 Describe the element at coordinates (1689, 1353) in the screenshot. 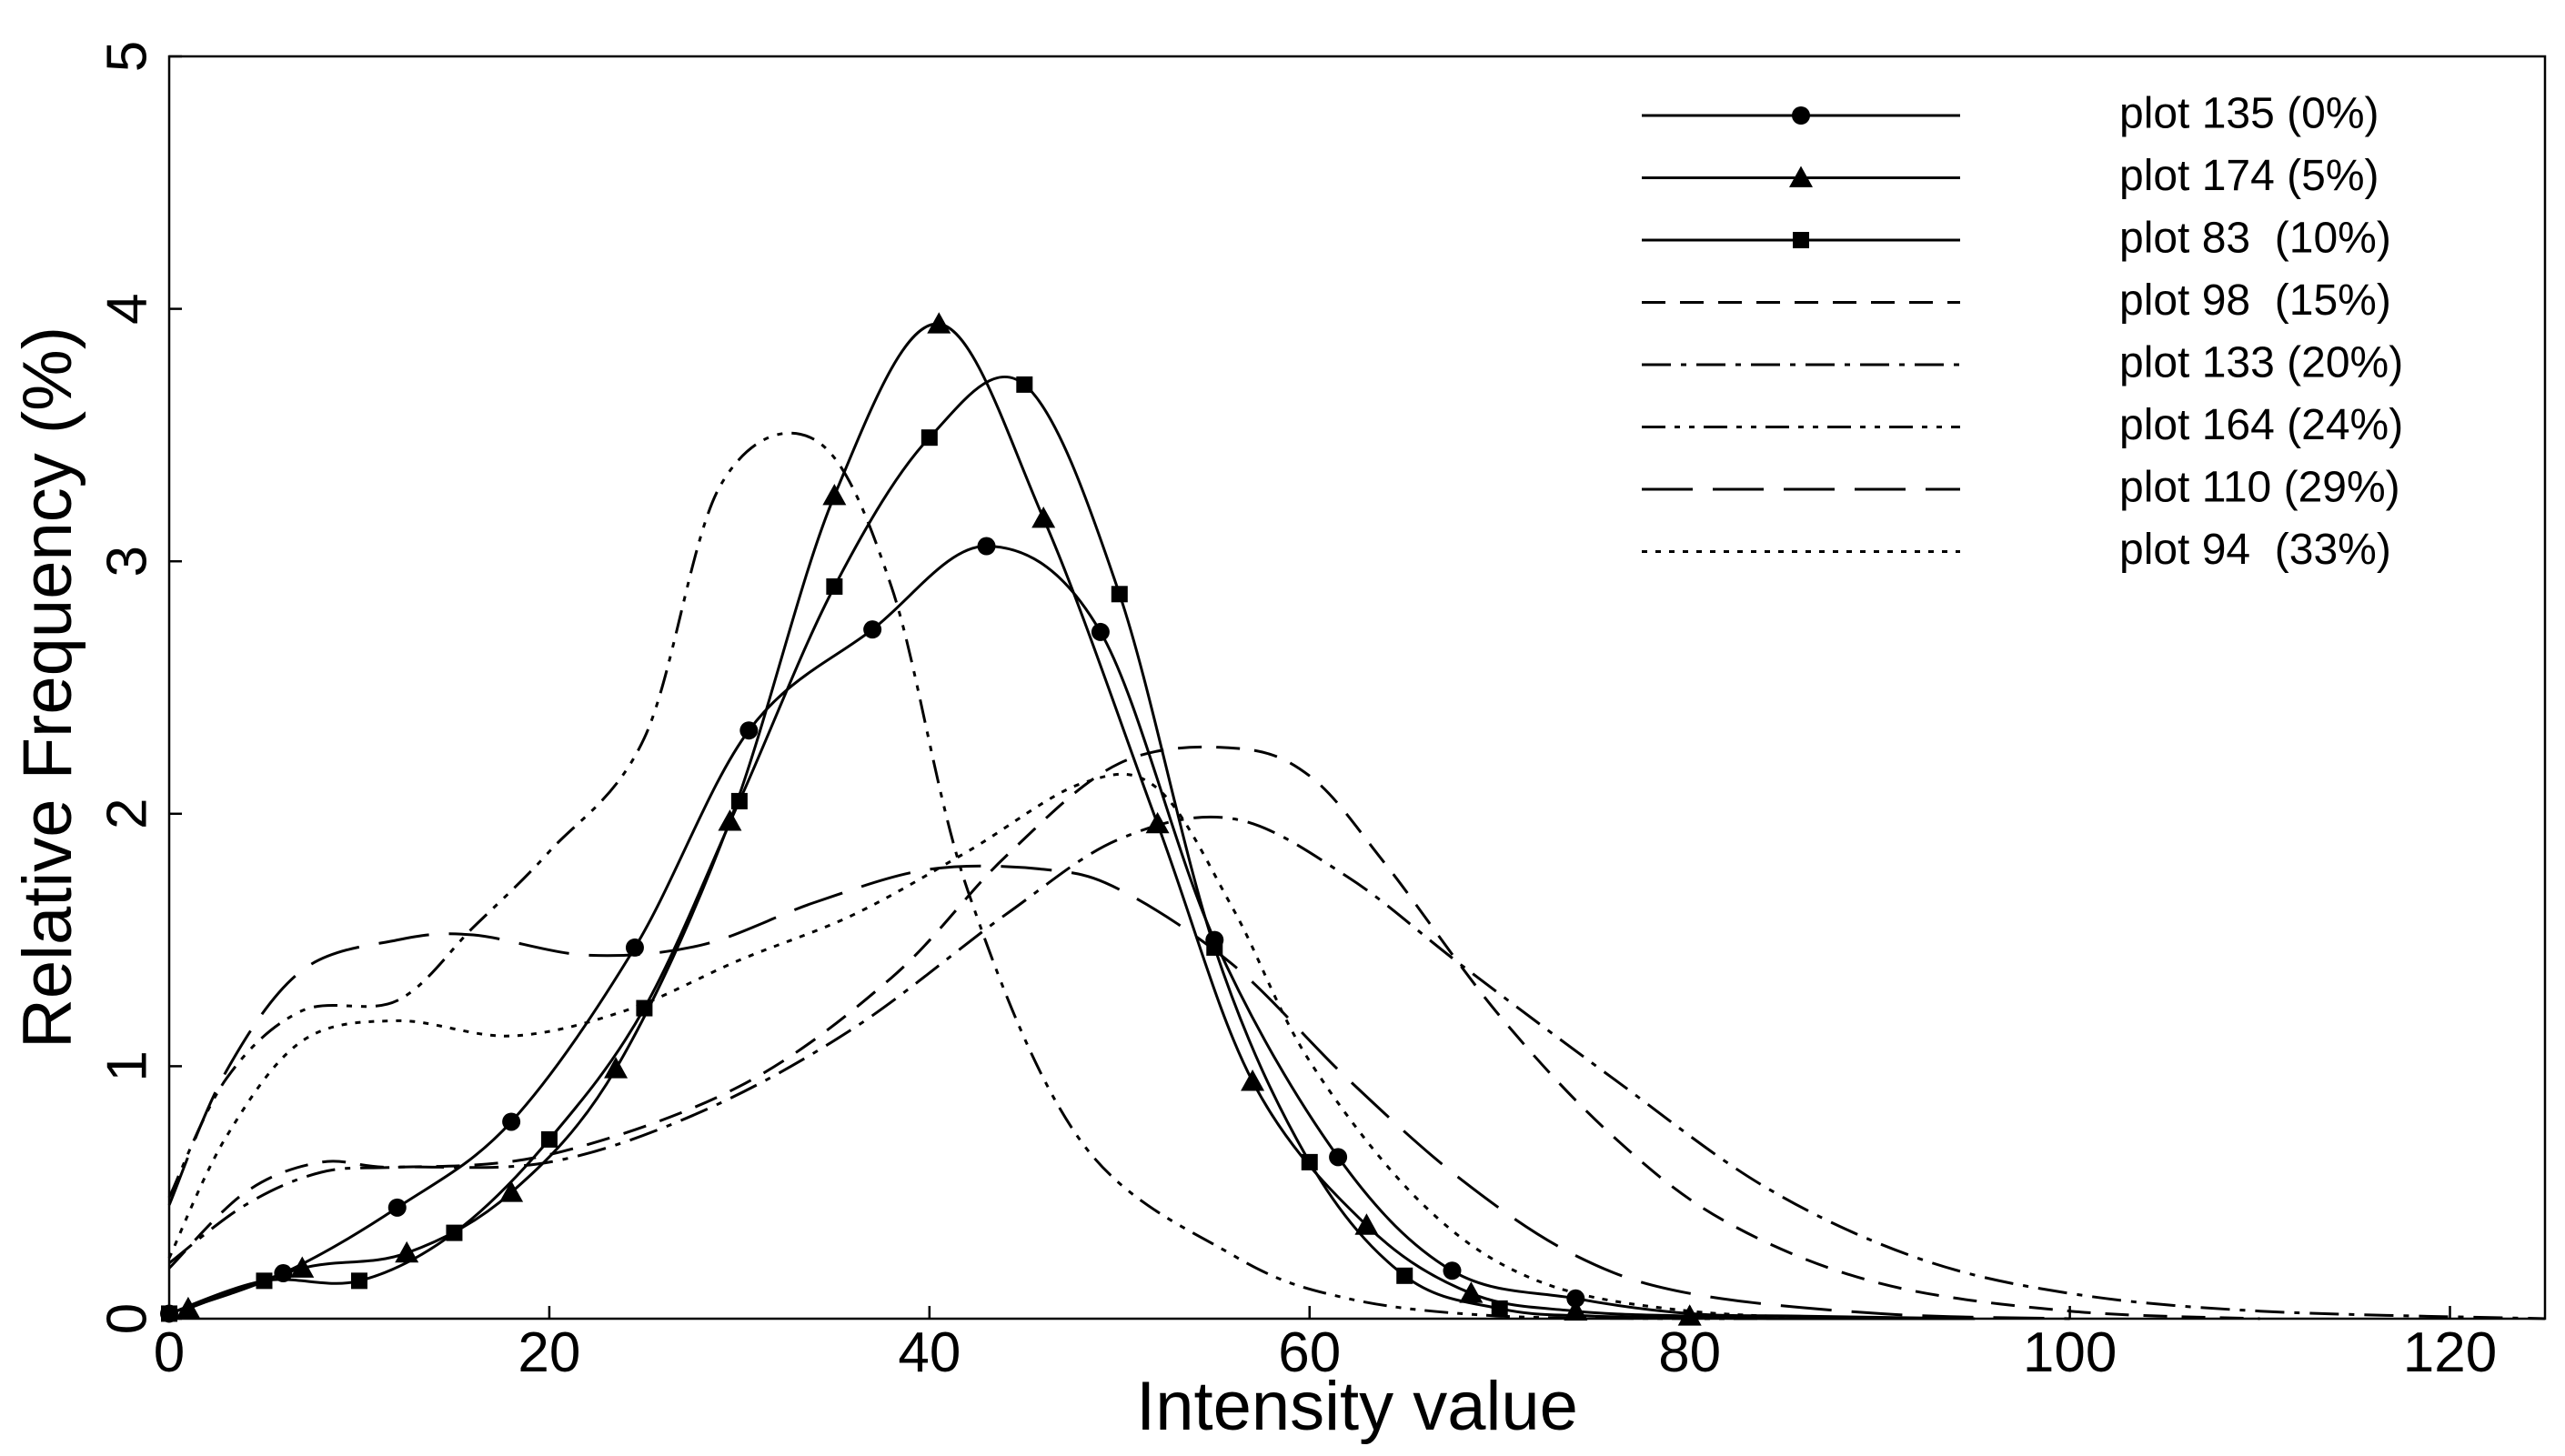

I see `x-tick-label-80: 80` at that location.